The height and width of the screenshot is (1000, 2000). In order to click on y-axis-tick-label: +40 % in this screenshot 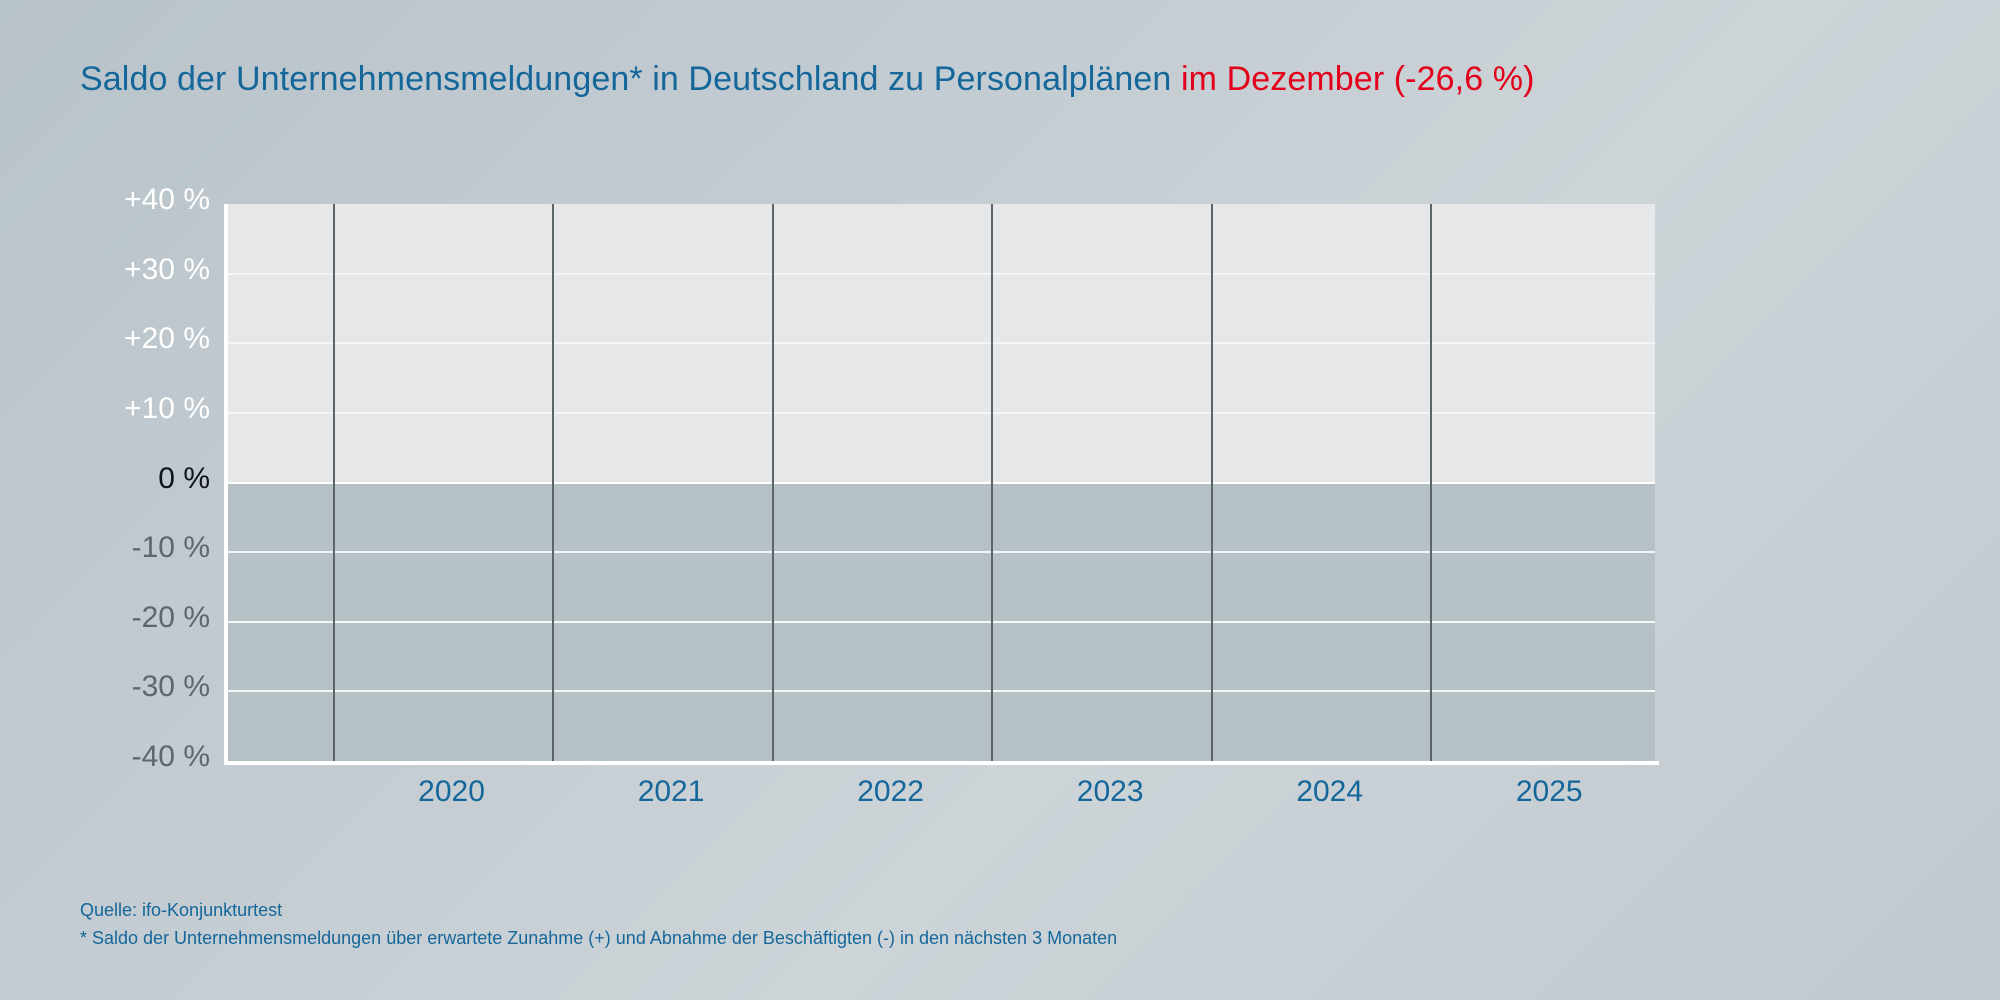, I will do `click(167, 199)`.